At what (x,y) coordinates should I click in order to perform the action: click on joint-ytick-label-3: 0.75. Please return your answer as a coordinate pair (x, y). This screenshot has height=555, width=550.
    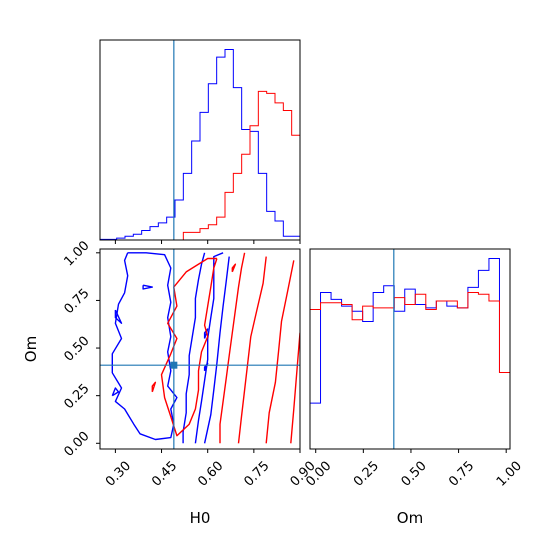
    Looking at the image, I should click on (77, 301).